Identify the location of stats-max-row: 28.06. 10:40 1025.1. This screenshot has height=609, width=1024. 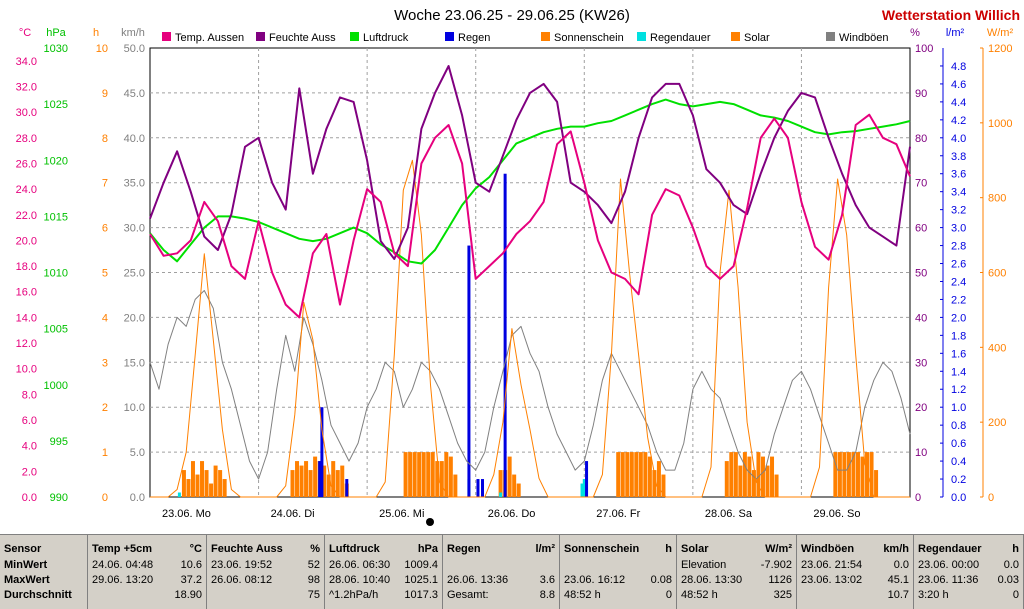
(383, 580).